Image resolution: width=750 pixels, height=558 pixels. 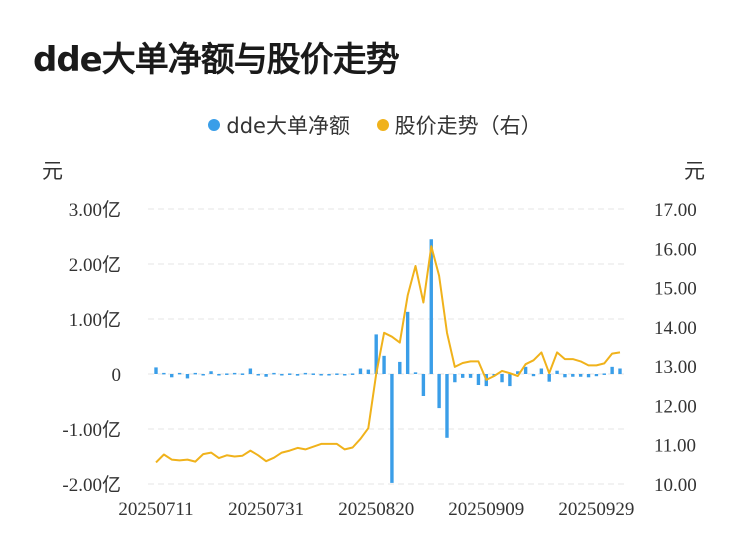 What do you see at coordinates (155, 509) in the screenshot?
I see `x-tick-label: 20250711` at bounding box center [155, 509].